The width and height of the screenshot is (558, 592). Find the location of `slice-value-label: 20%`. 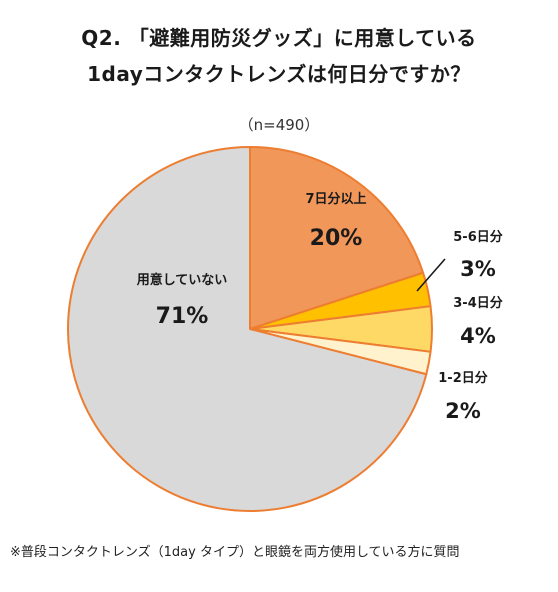

slice-value-label: 20% is located at coordinates (336, 238).